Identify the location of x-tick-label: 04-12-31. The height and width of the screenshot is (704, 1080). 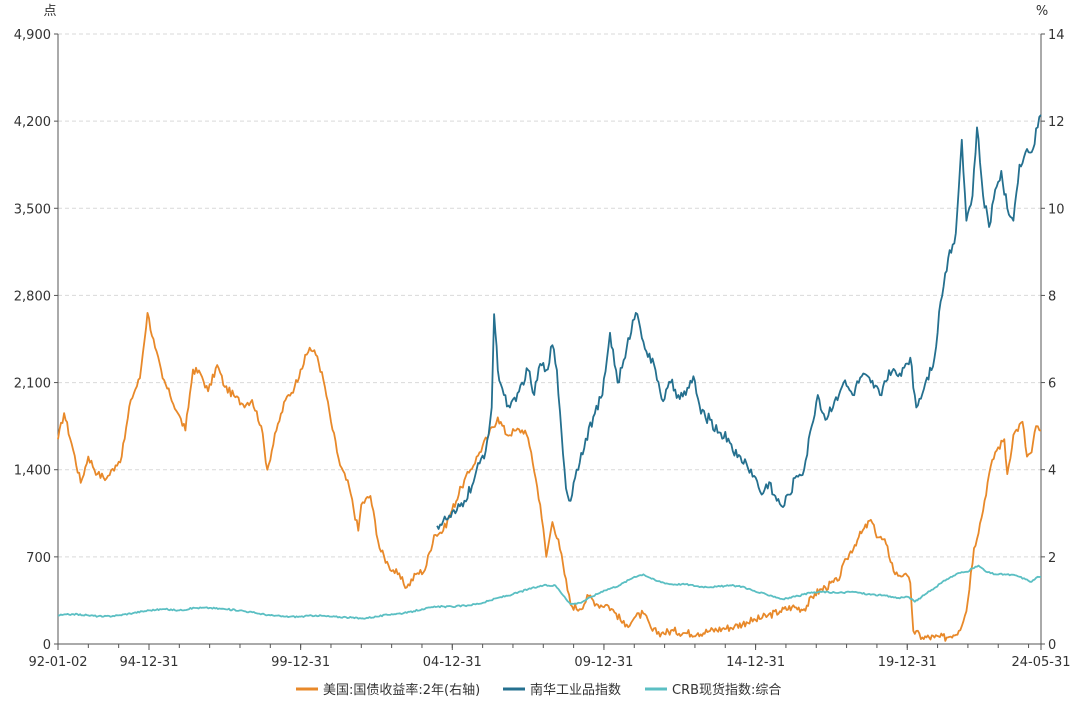
(452, 662).